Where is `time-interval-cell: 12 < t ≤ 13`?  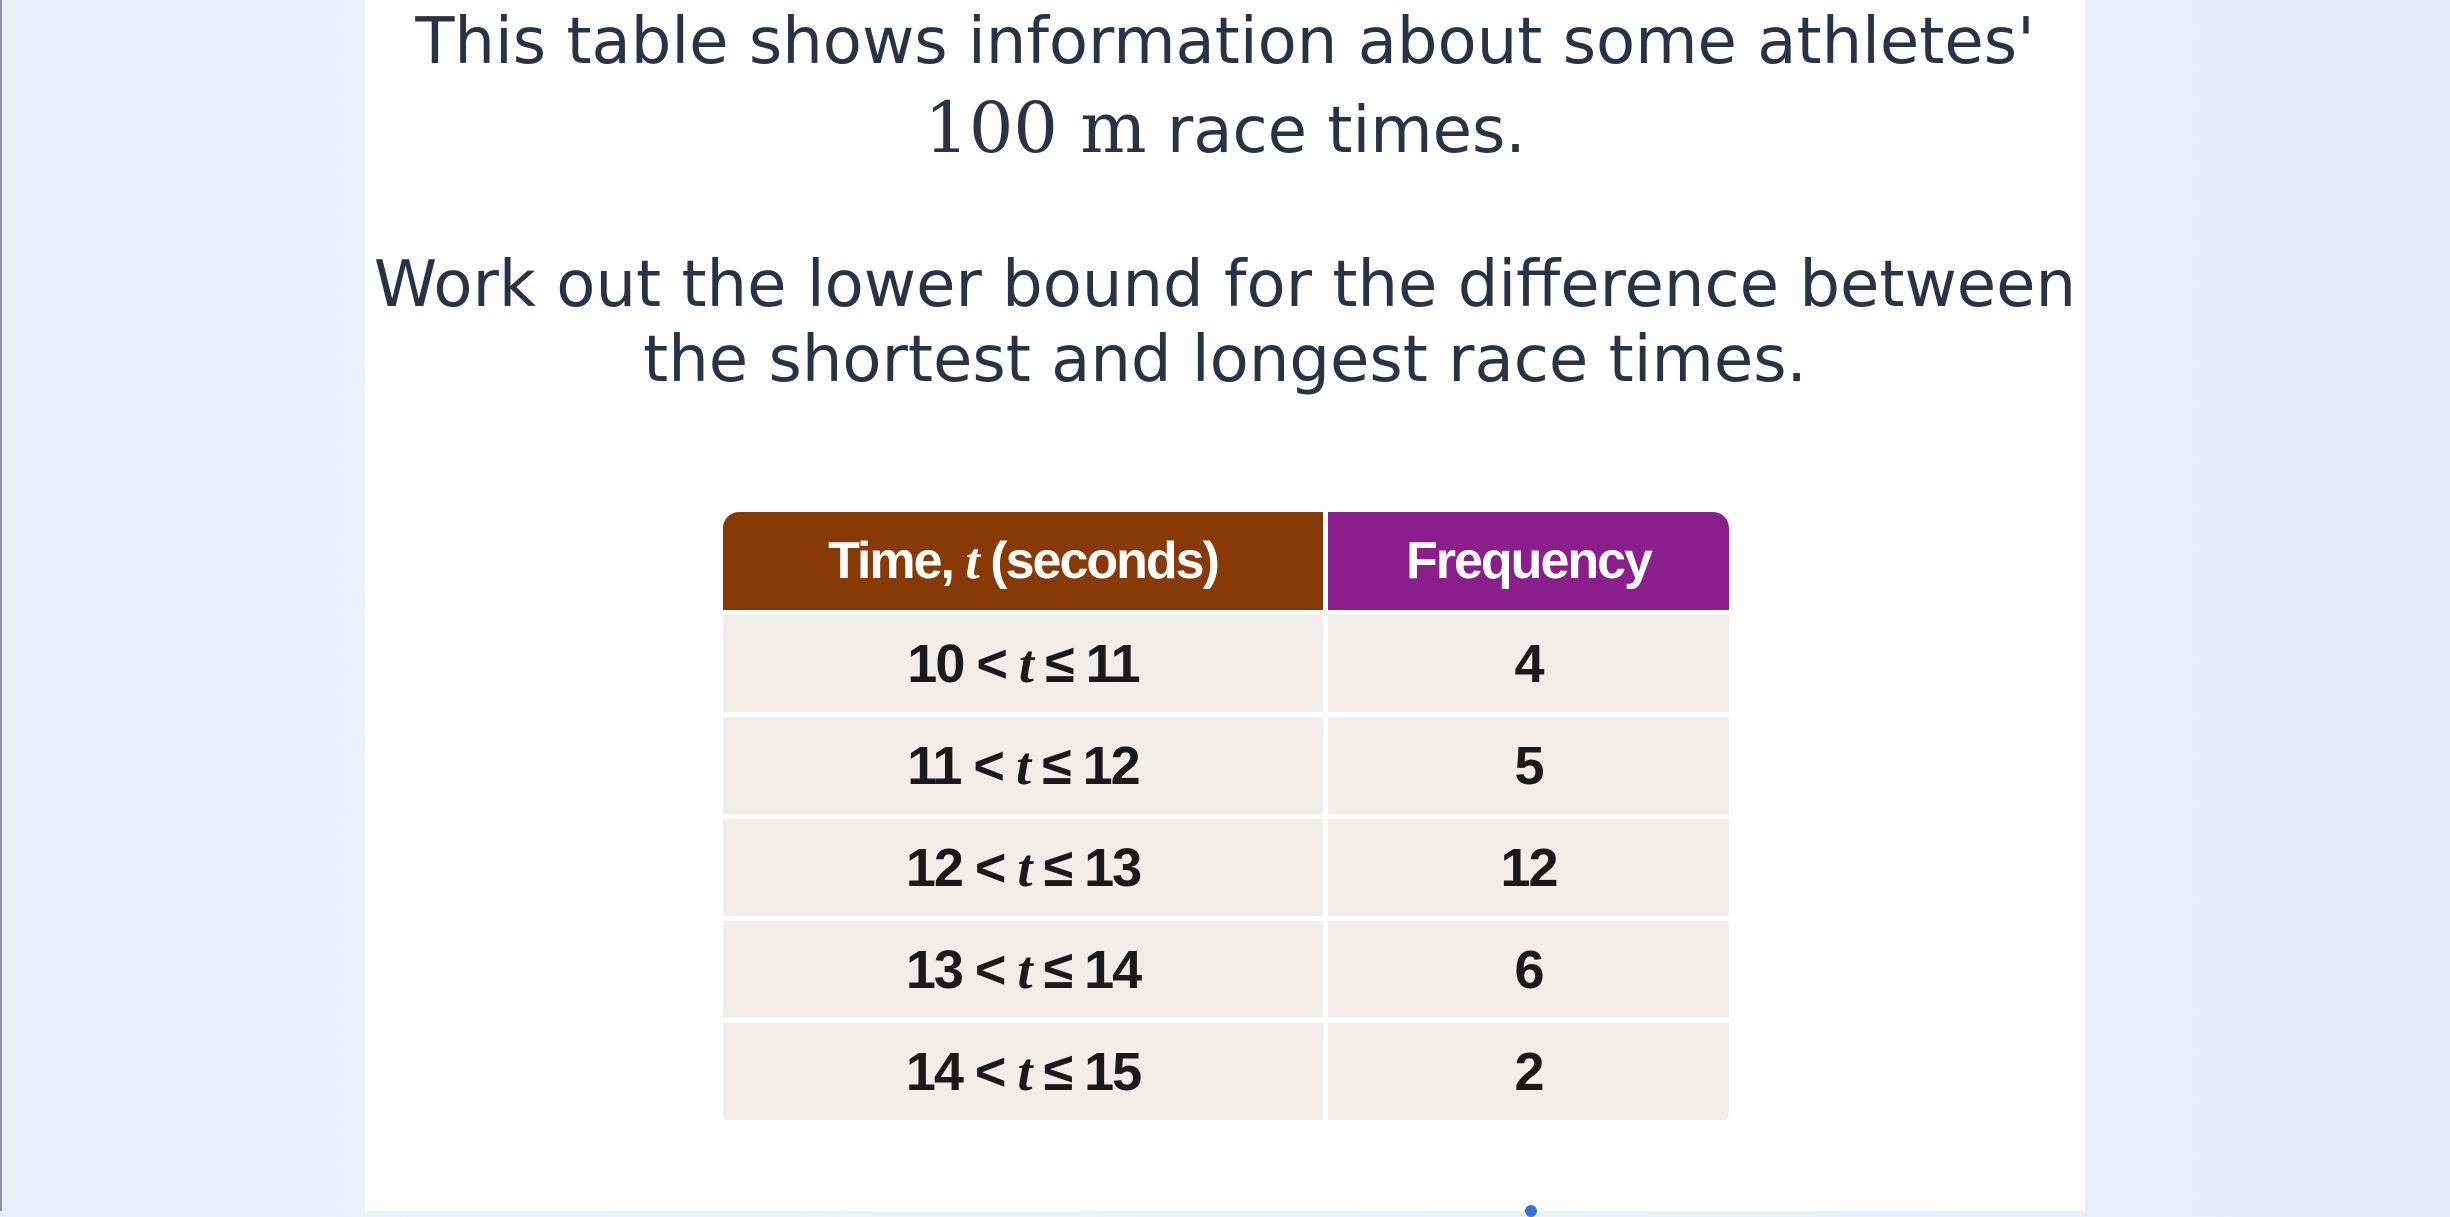
time-interval-cell: 12 < t ≤ 13 is located at coordinates (1023, 867).